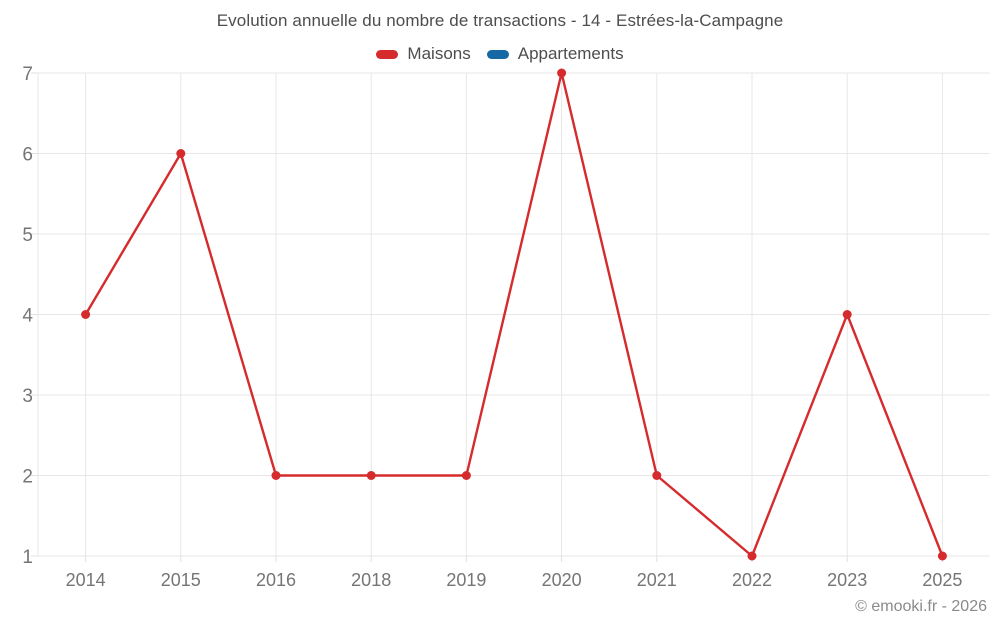 Image resolution: width=1000 pixels, height=625 pixels. I want to click on legend-label-maisons: Maisons, so click(439, 53).